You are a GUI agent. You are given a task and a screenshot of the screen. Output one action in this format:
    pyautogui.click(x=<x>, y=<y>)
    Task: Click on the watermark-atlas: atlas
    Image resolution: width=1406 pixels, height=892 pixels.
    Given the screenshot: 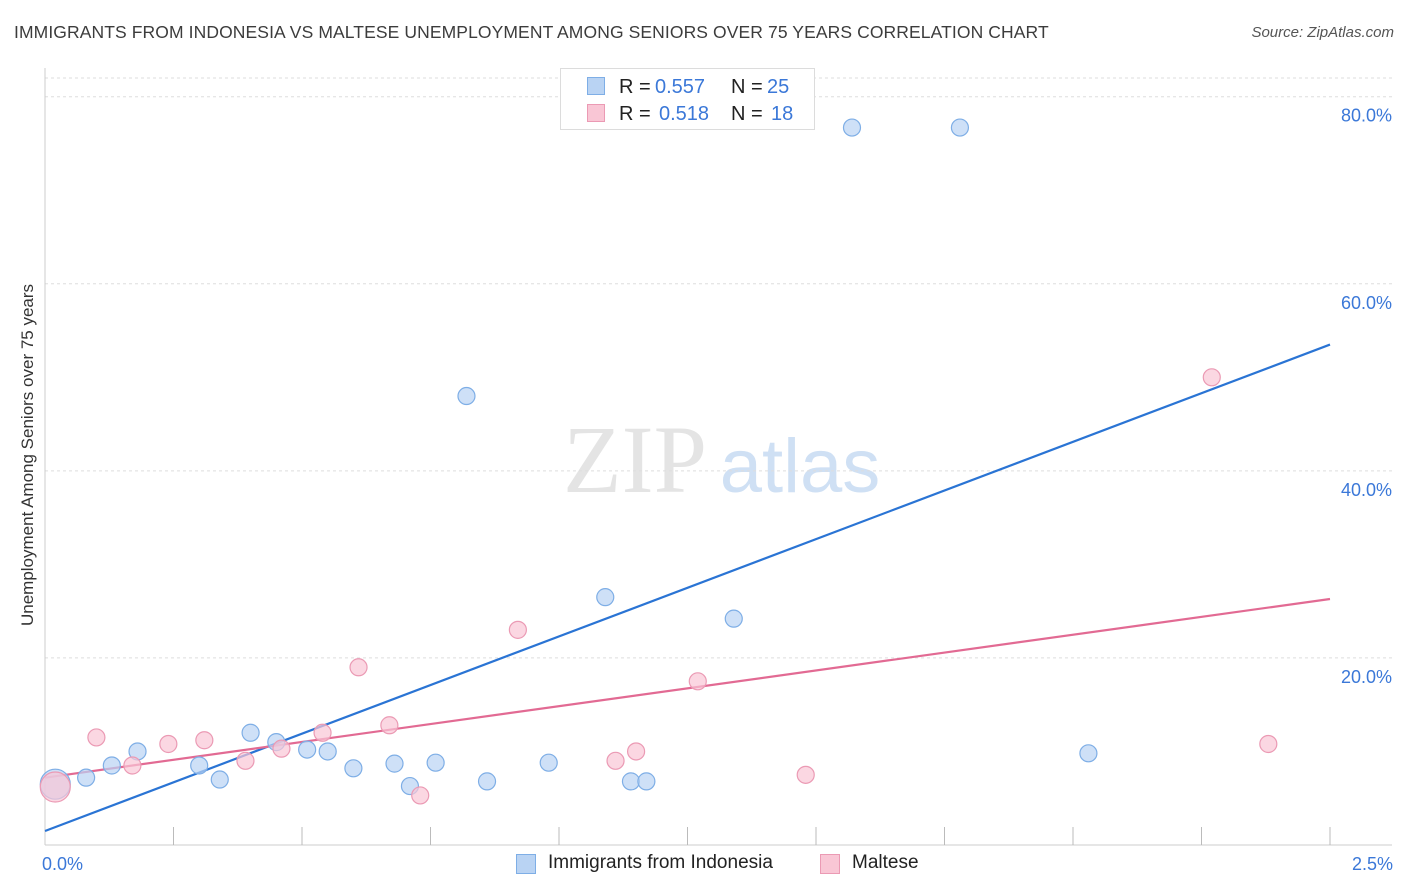 What is the action you would take?
    pyautogui.click(x=800, y=466)
    